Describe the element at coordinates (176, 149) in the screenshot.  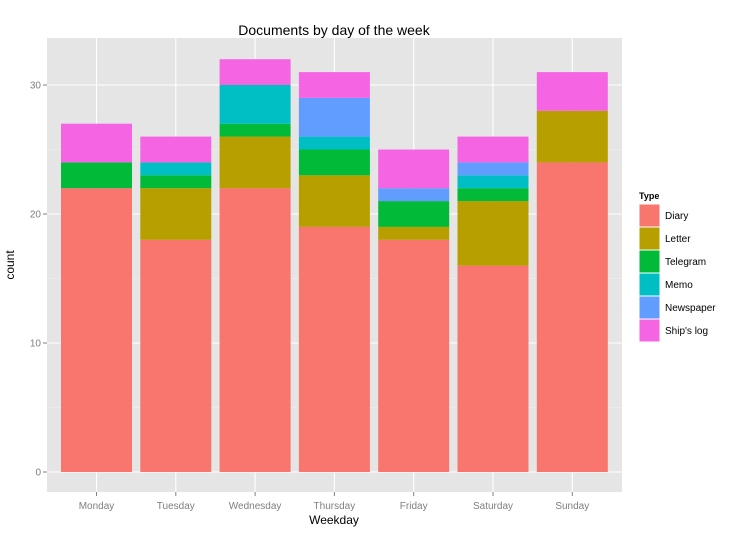
I see `bar-segment-ship-s-log-tuesday` at that location.